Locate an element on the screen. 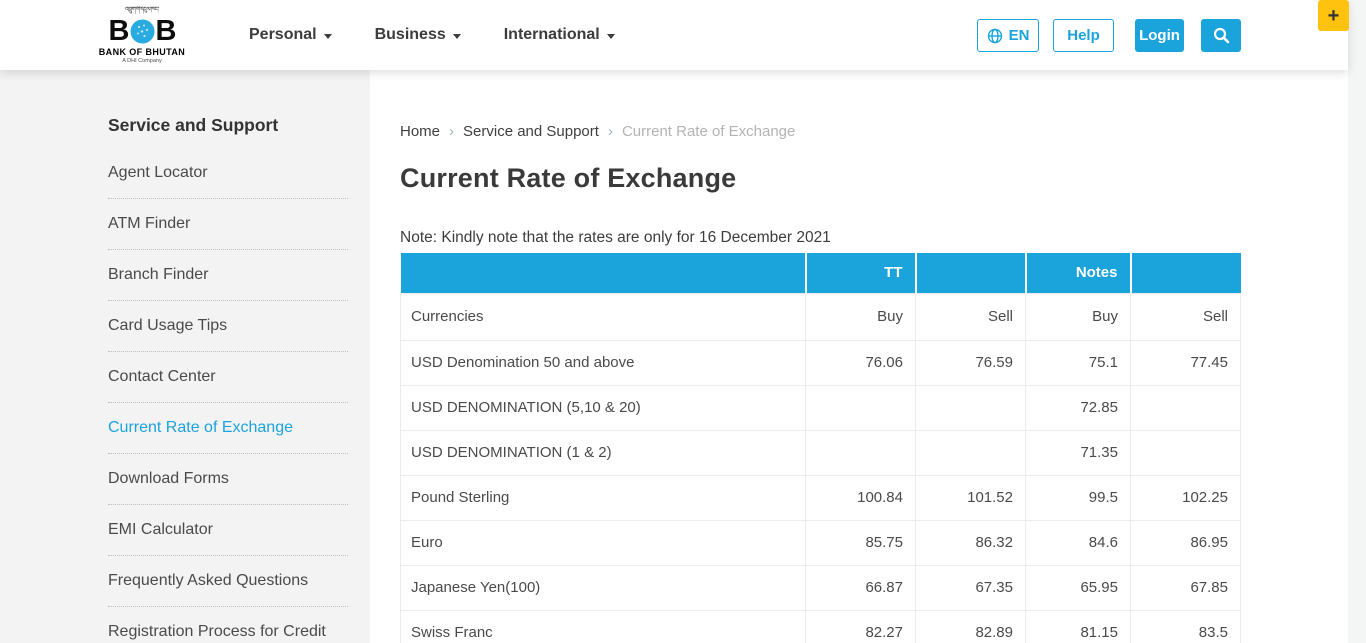 The image size is (1366, 643). table-column-header-row: Currencies Buy Sell Buy Sell is located at coordinates (820, 316).